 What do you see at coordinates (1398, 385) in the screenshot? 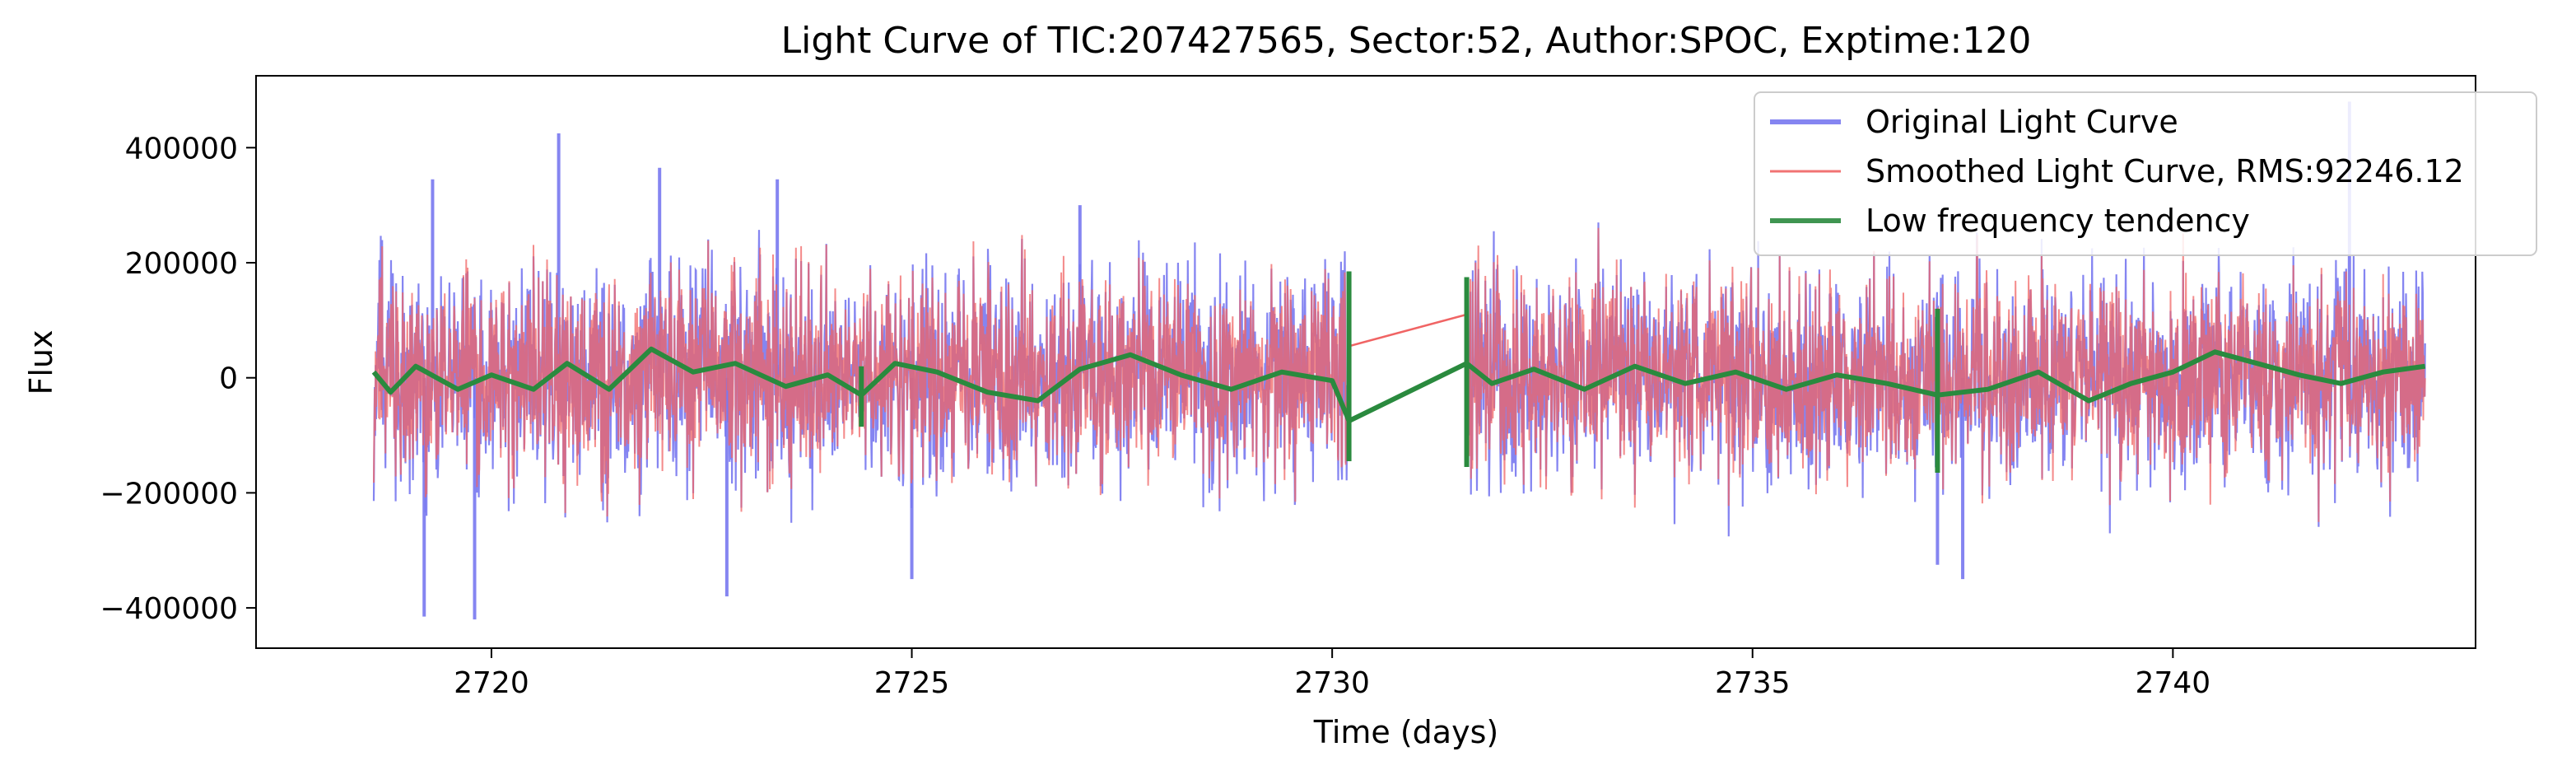
I see `low-frequency-line` at bounding box center [1398, 385].